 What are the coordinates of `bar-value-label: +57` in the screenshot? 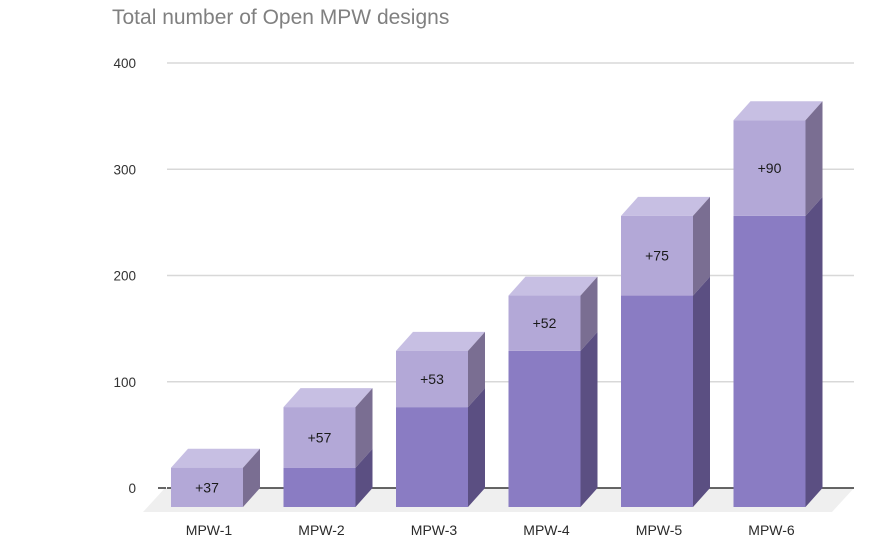 It's located at (320, 437).